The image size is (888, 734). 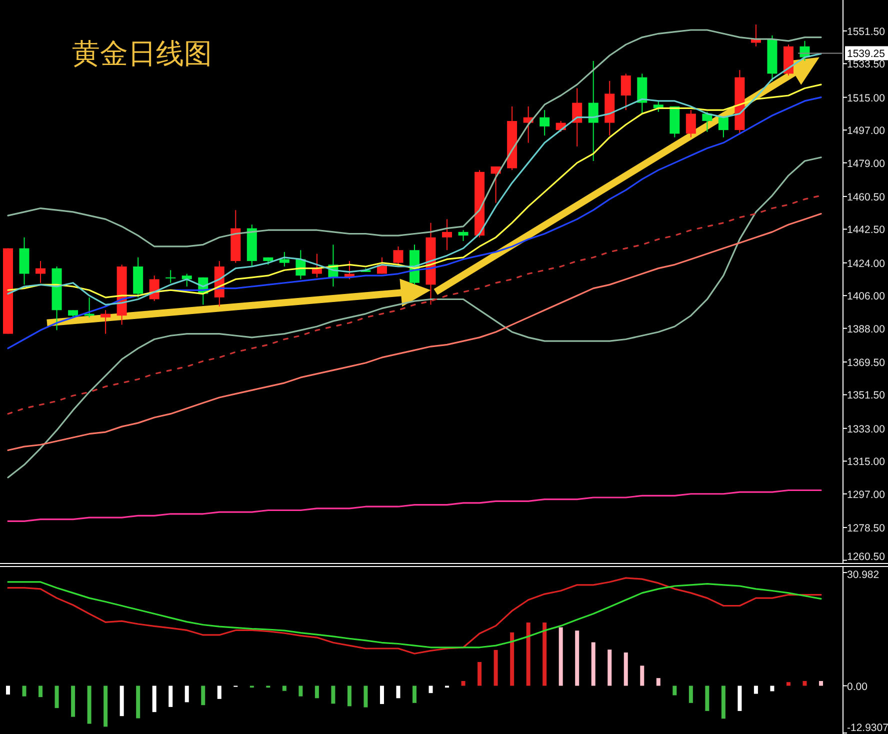 I want to click on text: 黄金日线图, so click(x=142, y=53).